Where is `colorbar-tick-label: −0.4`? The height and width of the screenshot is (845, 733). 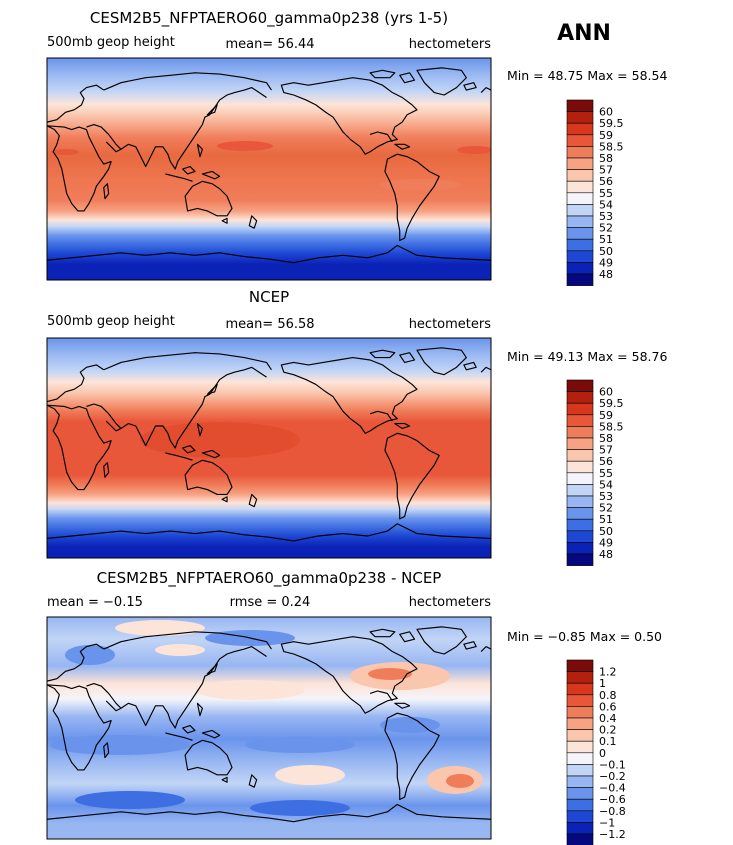 colorbar-tick-label: −0.4 is located at coordinates (612, 788).